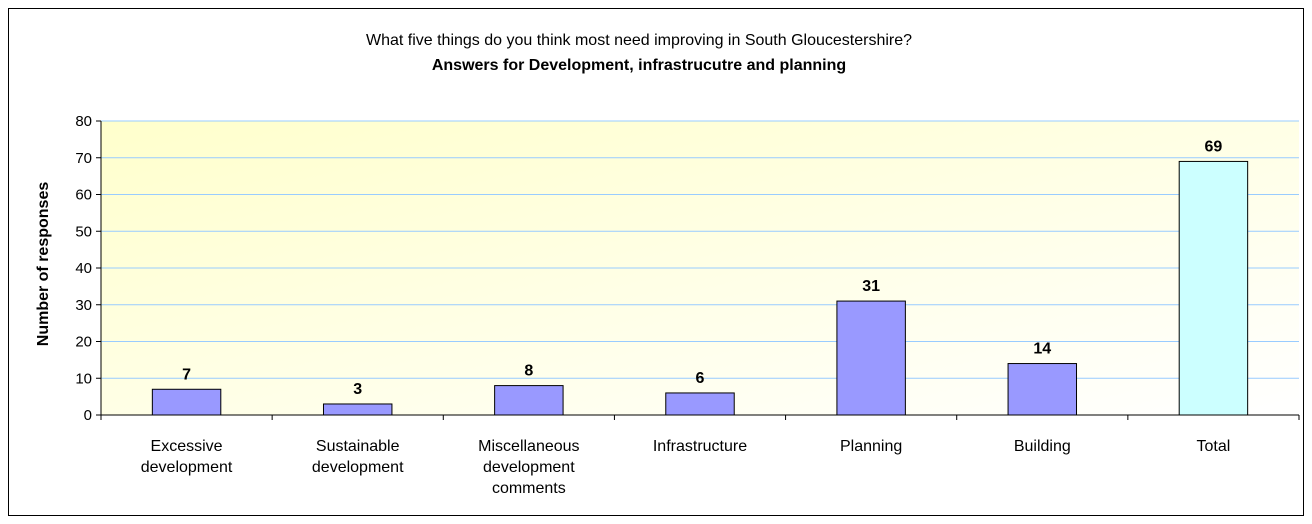 The image size is (1312, 524). What do you see at coordinates (43, 264) in the screenshot?
I see `y-axis-title: Number of responses` at bounding box center [43, 264].